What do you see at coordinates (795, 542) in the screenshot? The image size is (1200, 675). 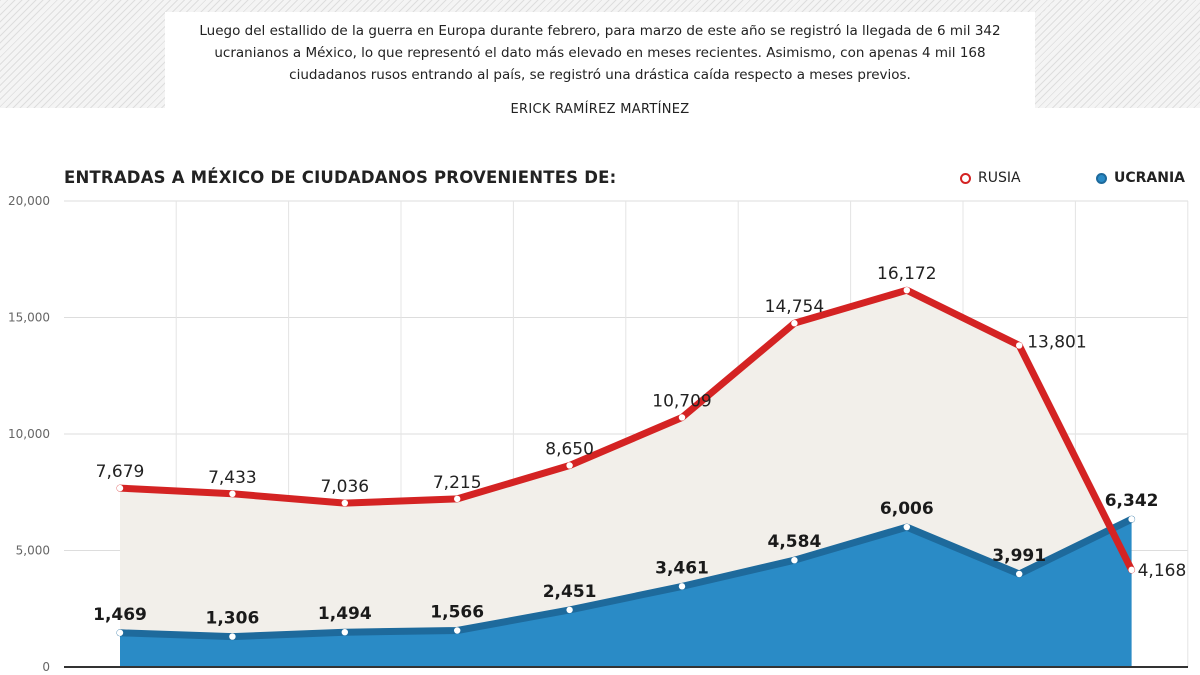 I see `ukraine-data-label: 4,584` at bounding box center [795, 542].